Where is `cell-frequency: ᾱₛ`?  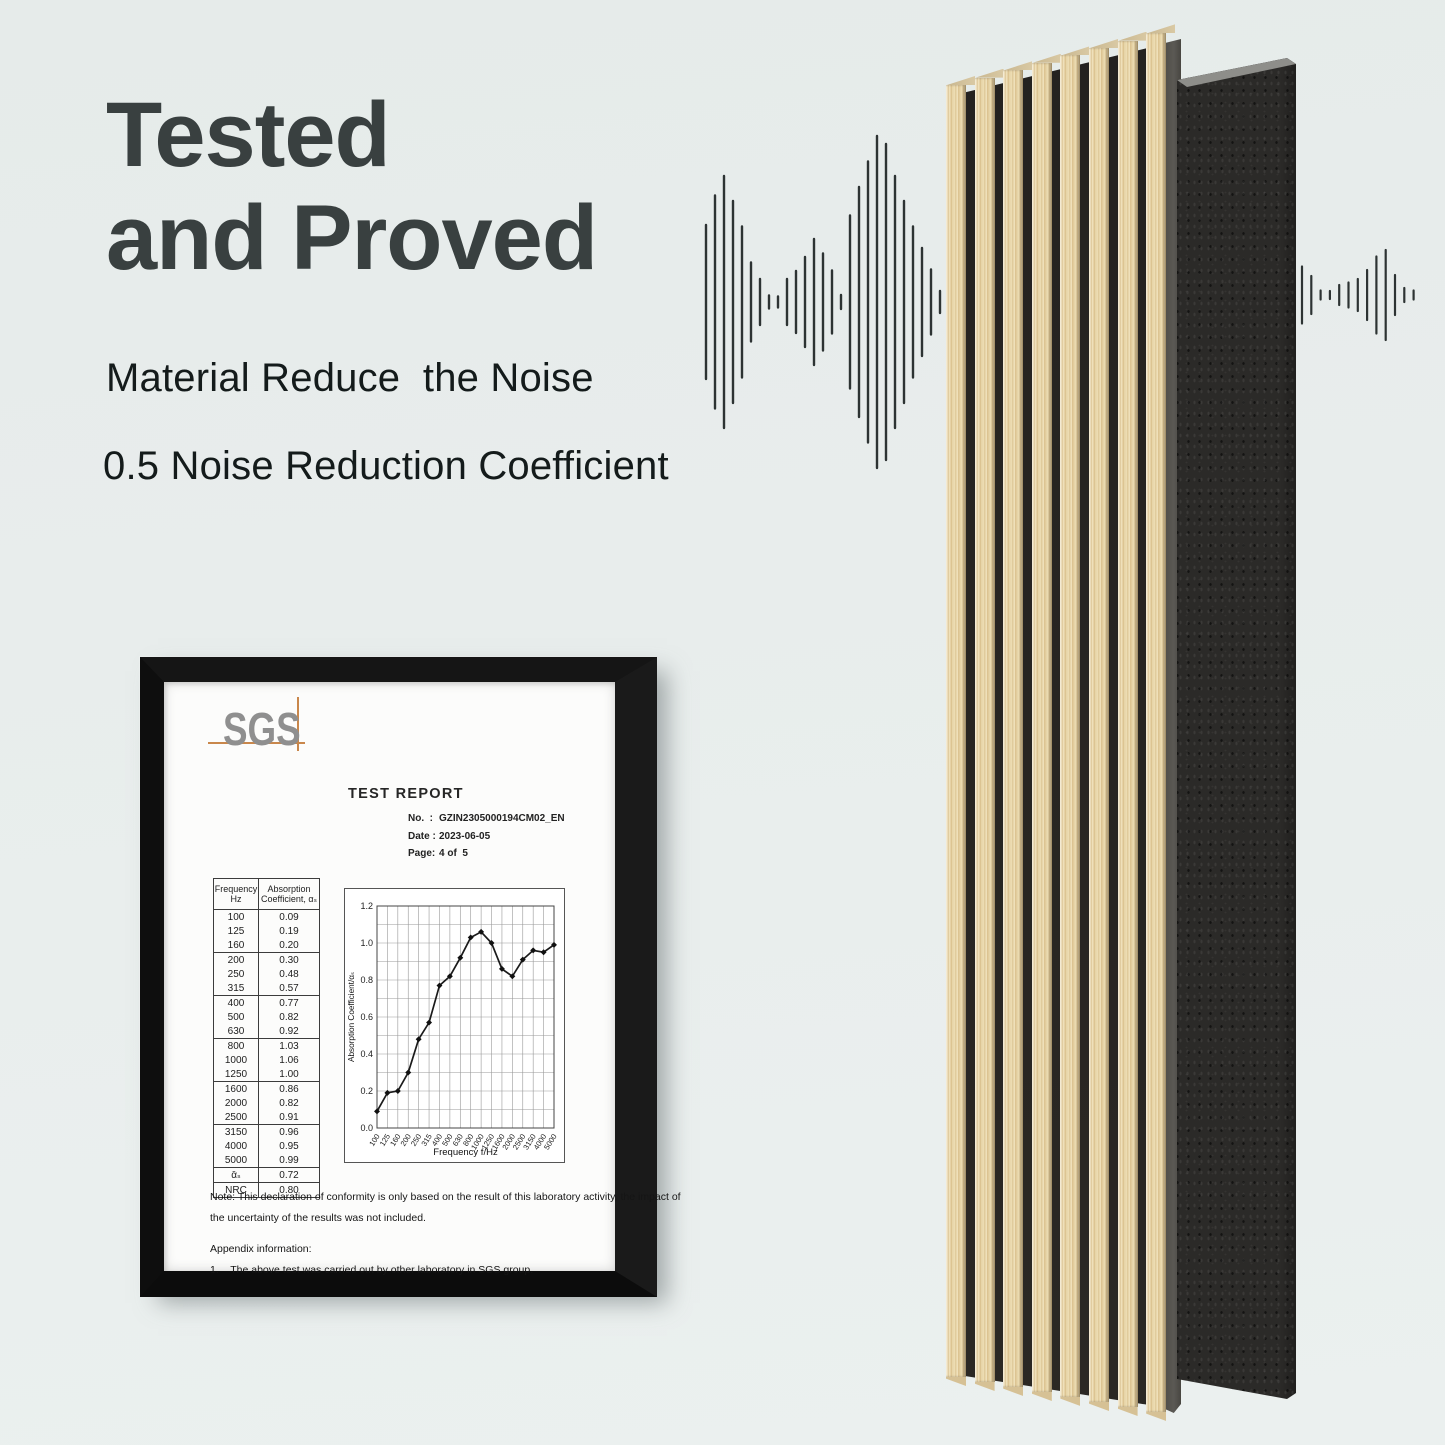 cell-frequency: ᾱₛ is located at coordinates (236, 1175).